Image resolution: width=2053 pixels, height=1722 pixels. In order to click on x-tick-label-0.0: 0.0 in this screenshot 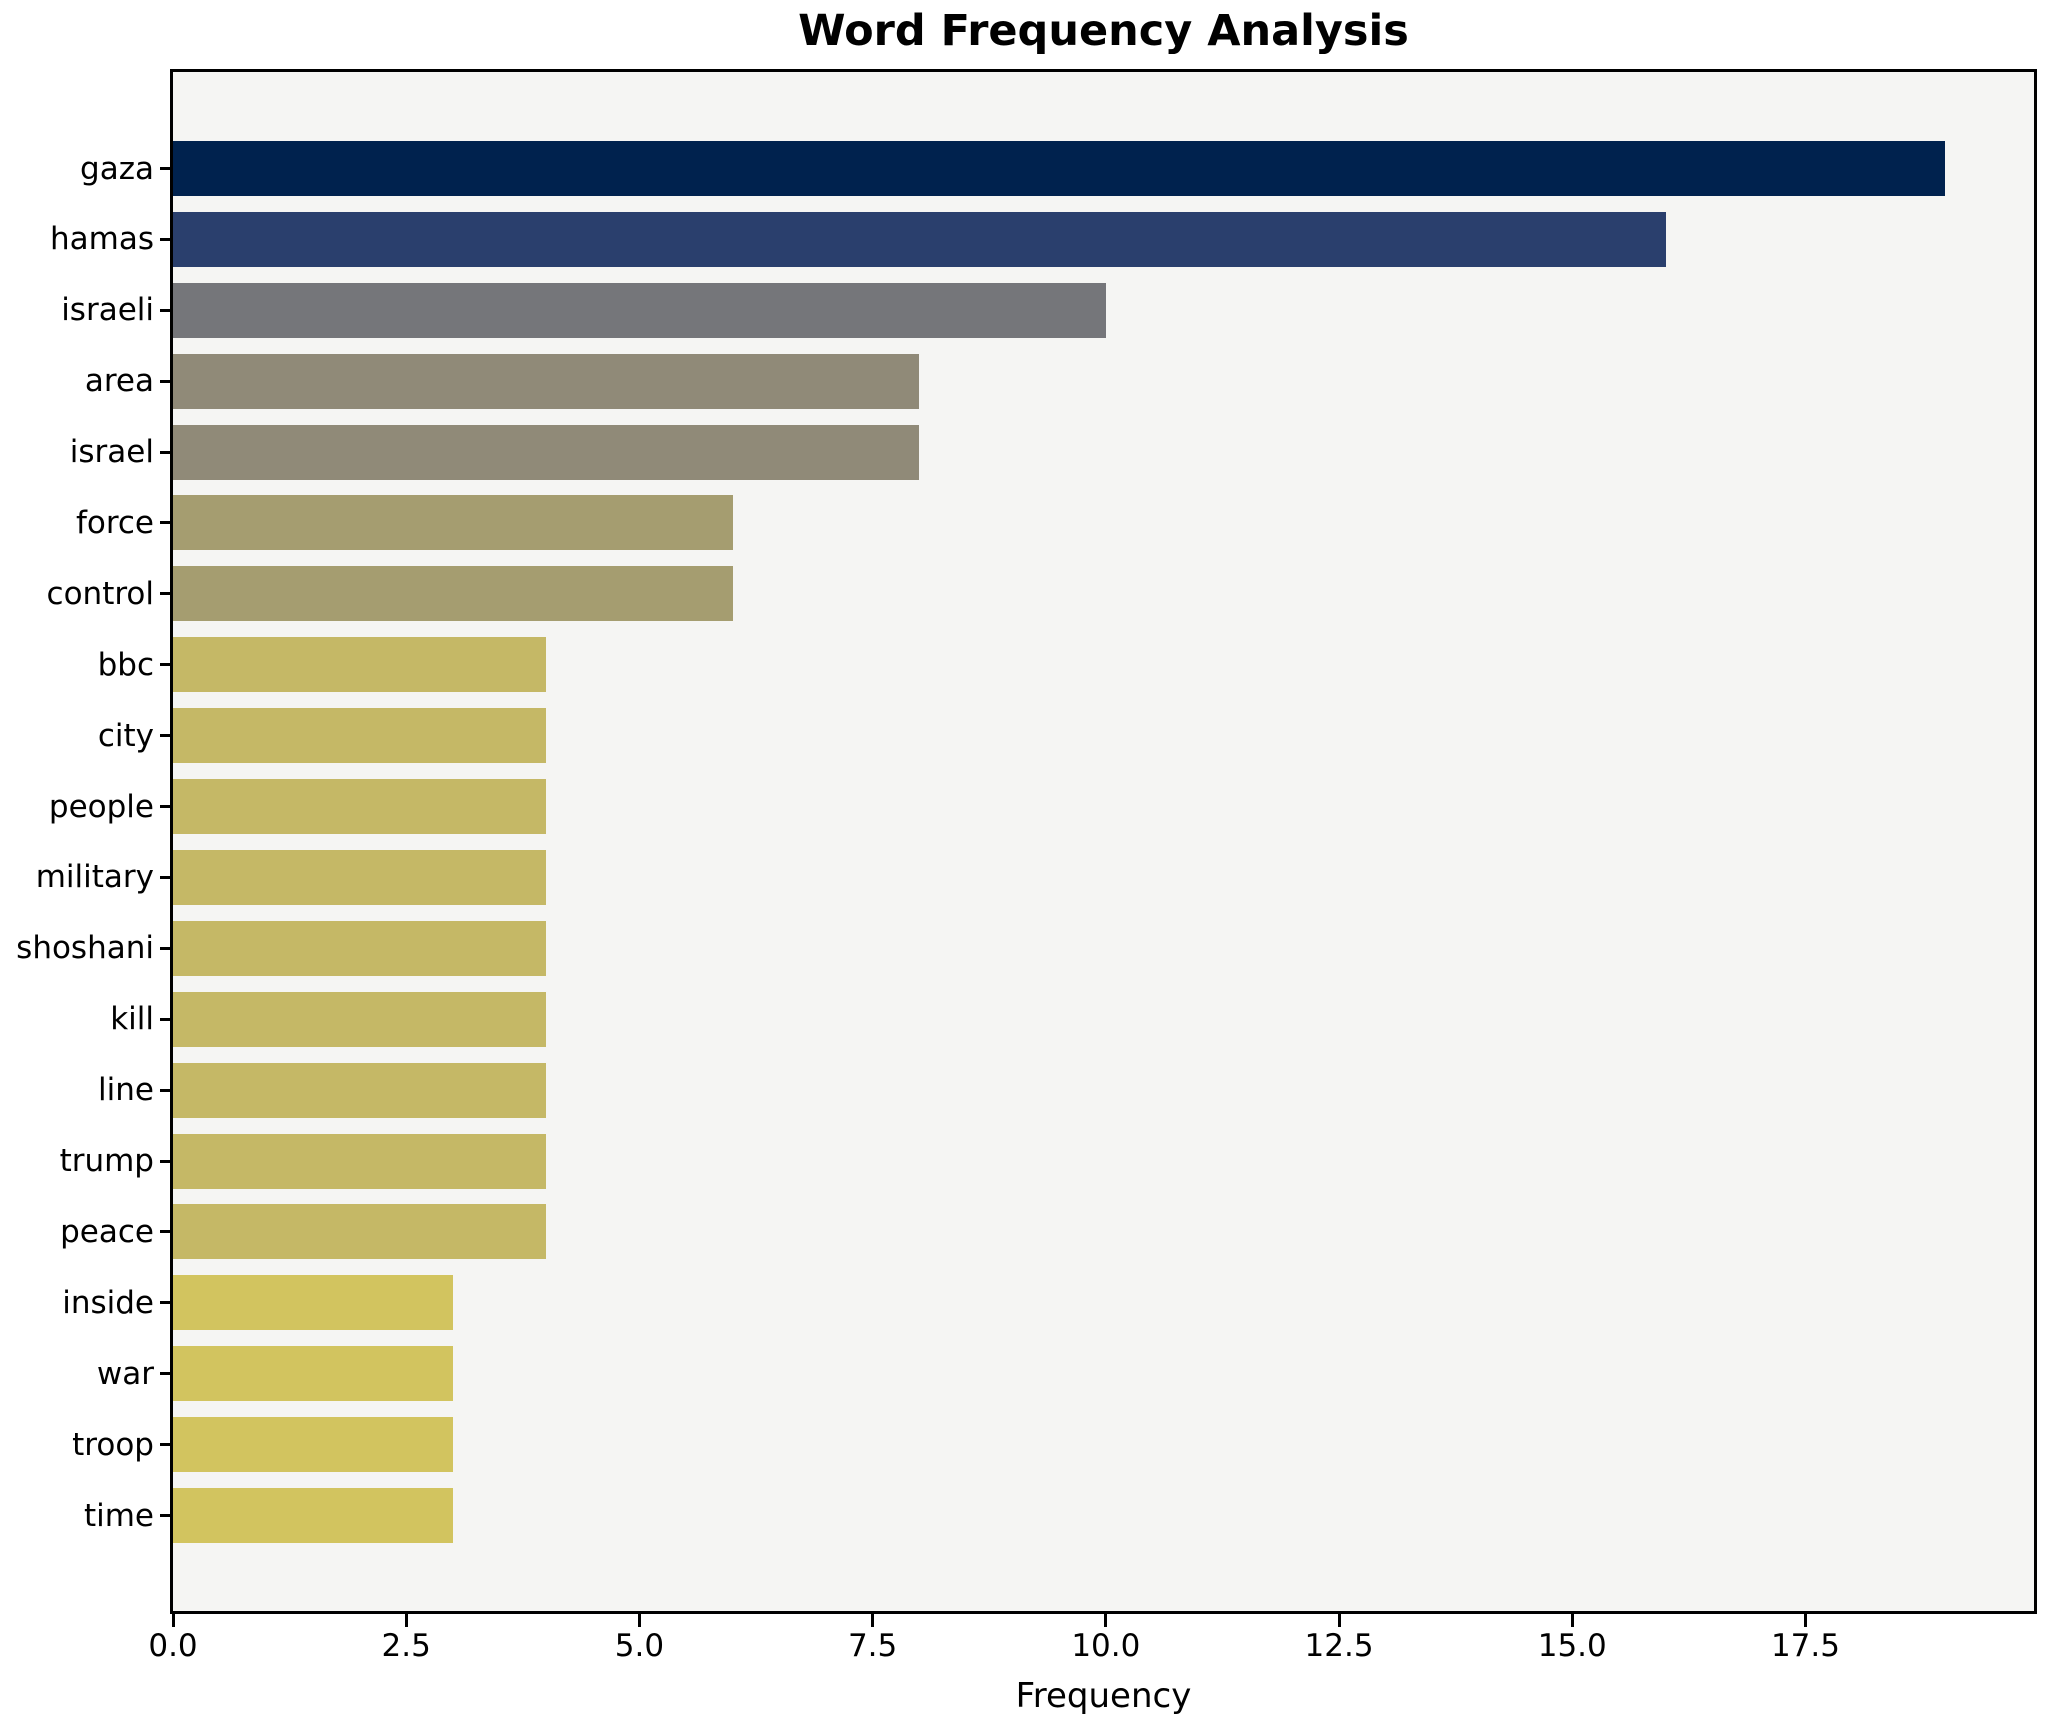, I will do `click(173, 1646)`.